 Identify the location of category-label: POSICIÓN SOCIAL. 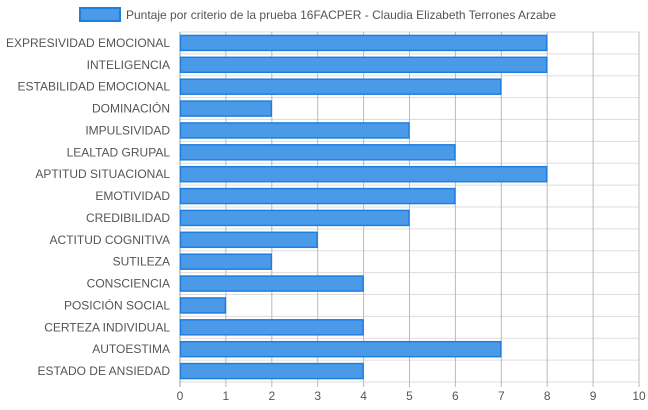
(117, 304).